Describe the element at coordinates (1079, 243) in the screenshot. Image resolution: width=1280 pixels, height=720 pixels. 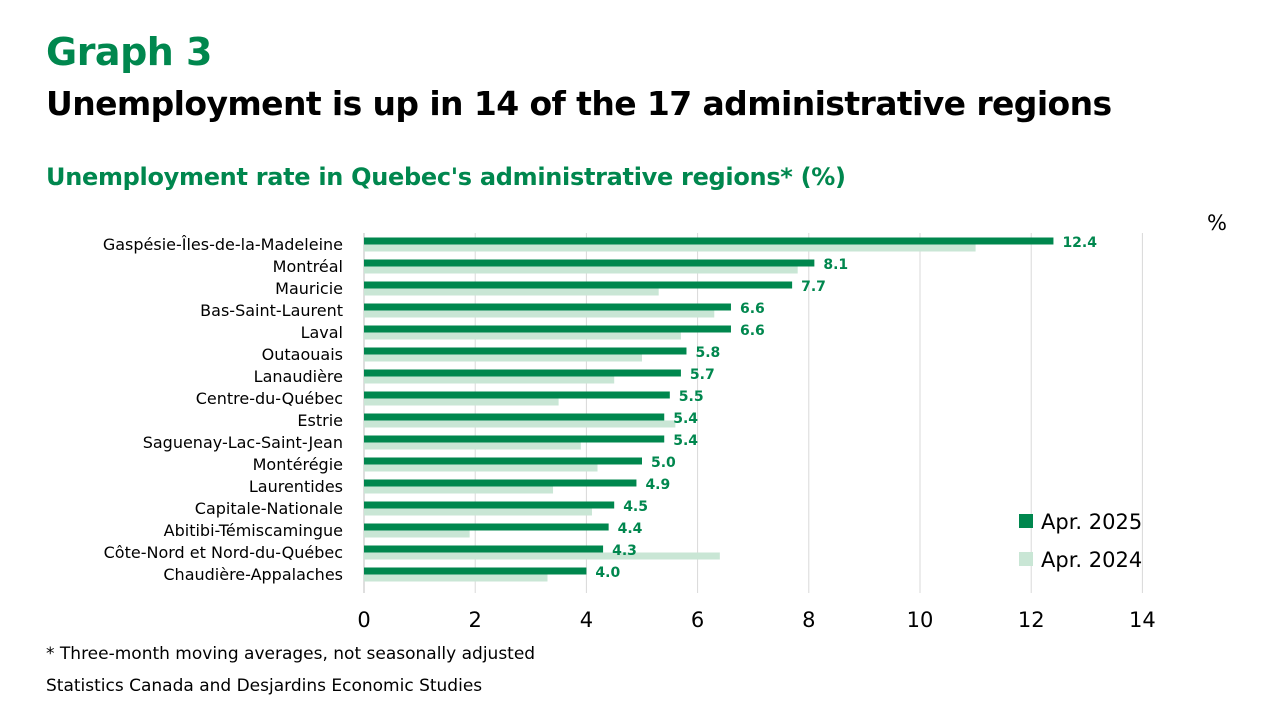
I see `data-label: 12.4` at that location.